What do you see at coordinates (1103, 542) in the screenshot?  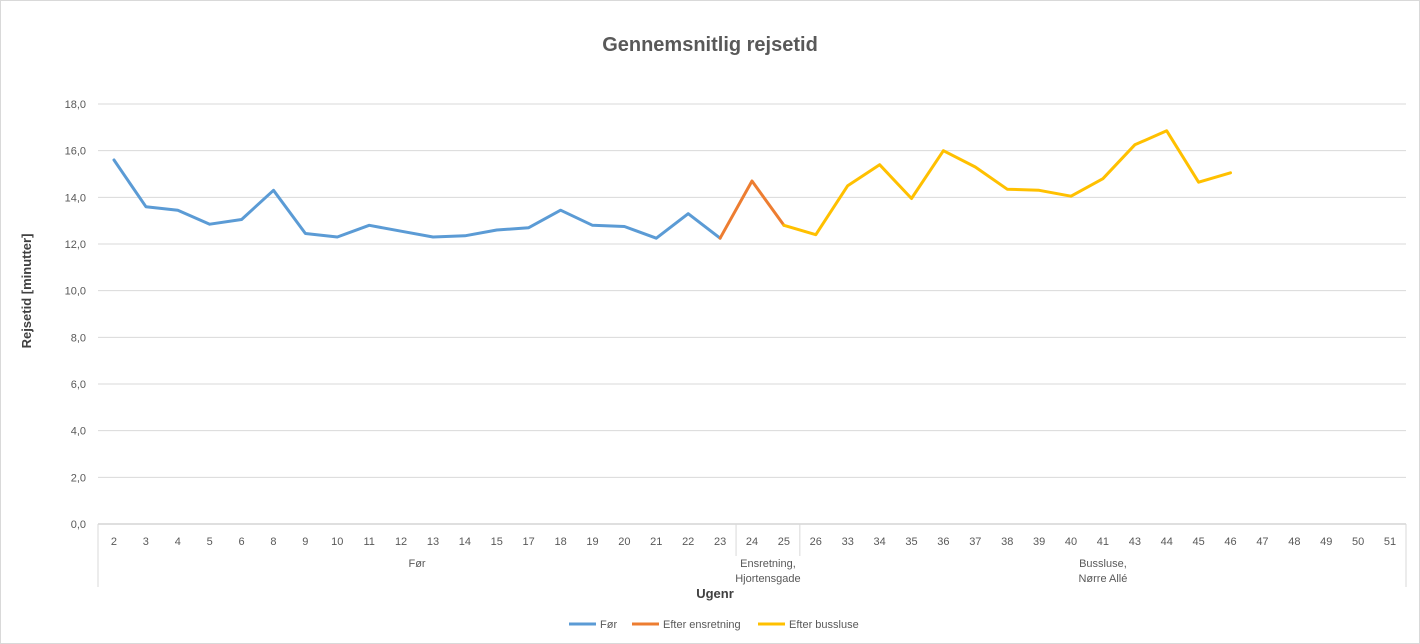 I see `x-tick-label: 41` at bounding box center [1103, 542].